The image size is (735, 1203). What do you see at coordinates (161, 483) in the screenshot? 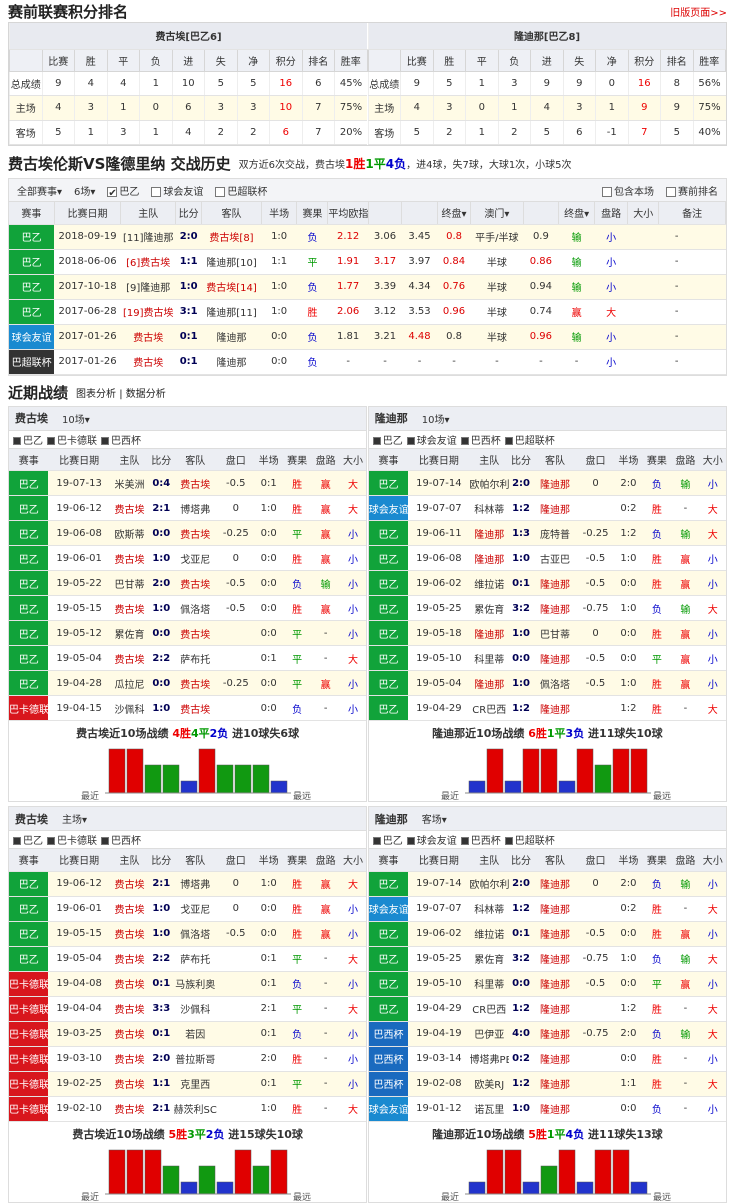
I see `panel-cell: 0:4` at bounding box center [161, 483].